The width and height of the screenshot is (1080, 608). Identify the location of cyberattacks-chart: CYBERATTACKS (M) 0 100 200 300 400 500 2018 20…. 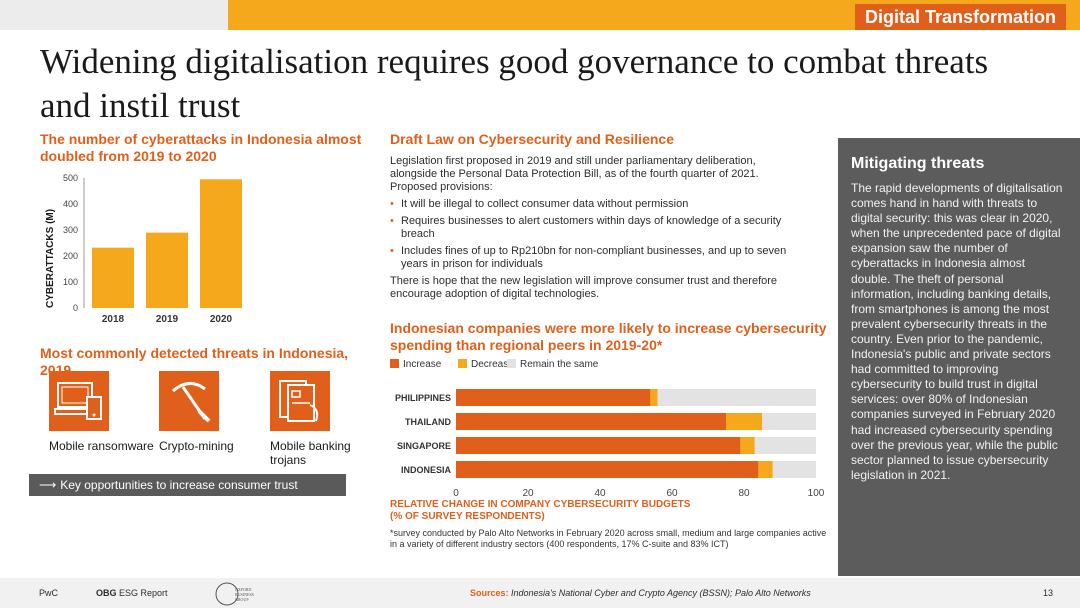
(143, 249).